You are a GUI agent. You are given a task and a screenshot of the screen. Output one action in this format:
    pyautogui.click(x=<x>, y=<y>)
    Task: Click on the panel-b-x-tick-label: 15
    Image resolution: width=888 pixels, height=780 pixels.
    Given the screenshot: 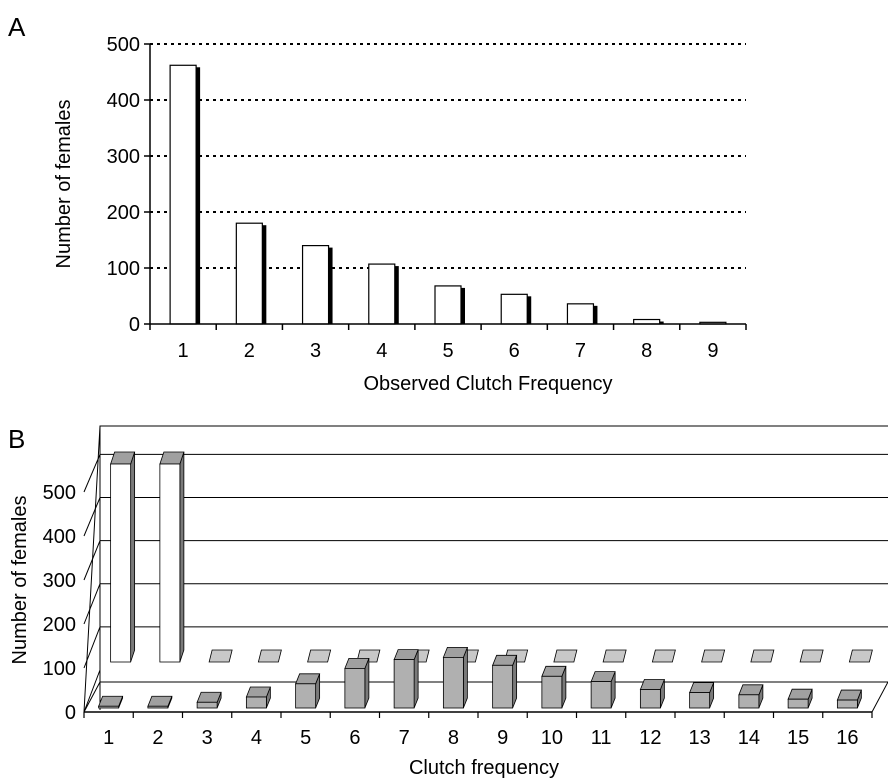 What is the action you would take?
    pyautogui.click(x=798, y=738)
    